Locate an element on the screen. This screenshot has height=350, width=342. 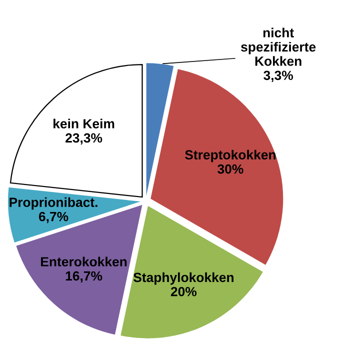
slice-label: Proprionibact. is located at coordinates (54, 203).